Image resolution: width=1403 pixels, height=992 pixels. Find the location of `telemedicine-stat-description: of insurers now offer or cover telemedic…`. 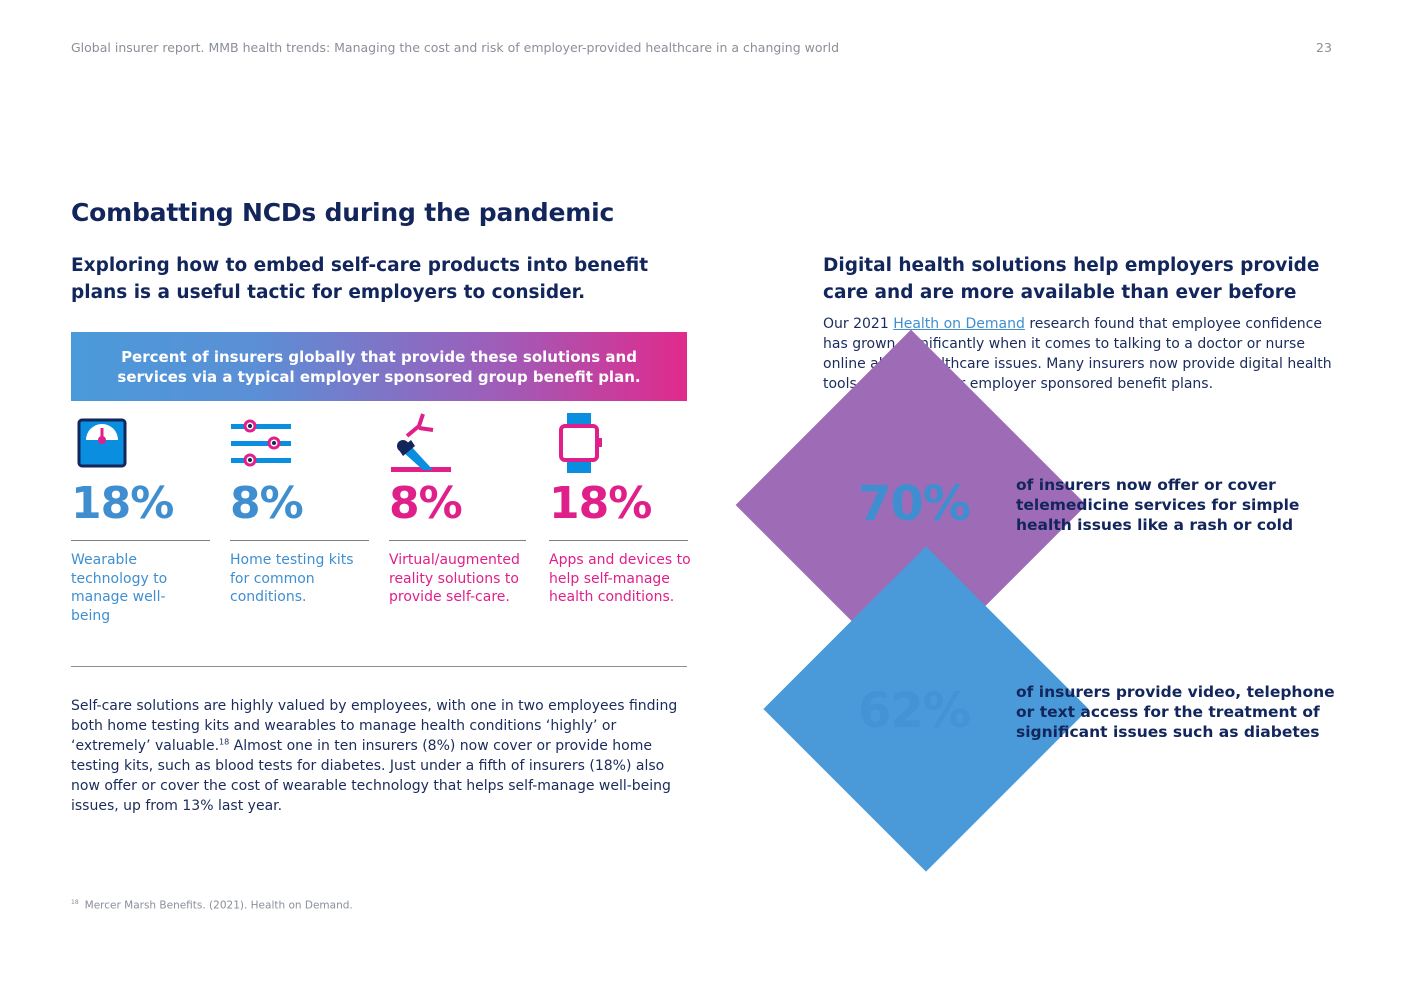

telemedicine-stat-description: of insurers now offer or cover telemedic… is located at coordinates (1158, 505).